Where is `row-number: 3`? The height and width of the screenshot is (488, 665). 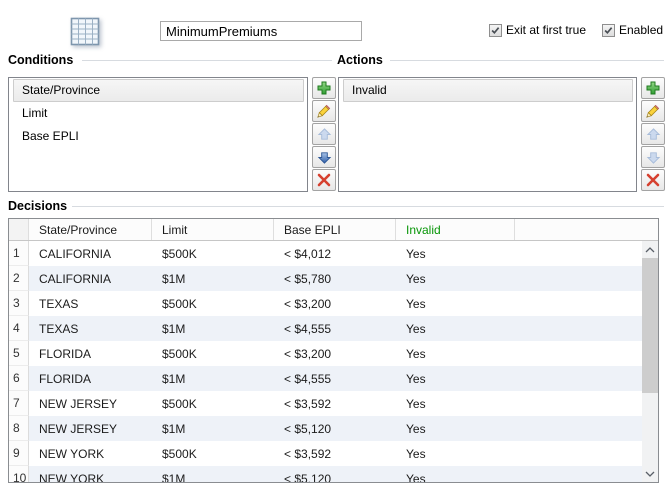
row-number: 3 is located at coordinates (19, 303).